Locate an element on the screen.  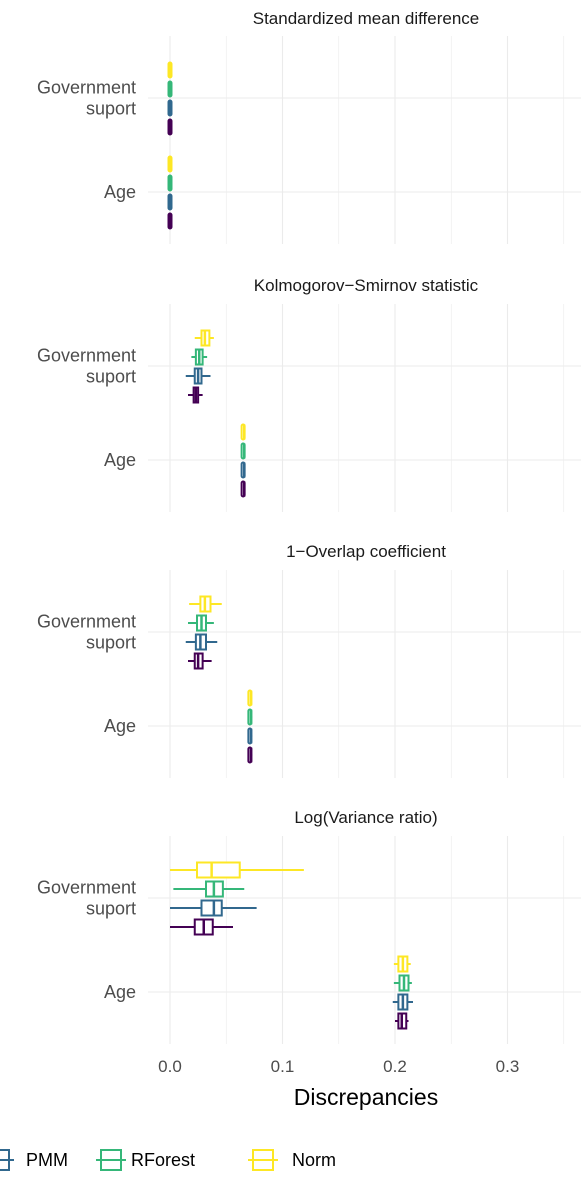
legend-item-rforest: RForest is located at coordinates (145, 1160).